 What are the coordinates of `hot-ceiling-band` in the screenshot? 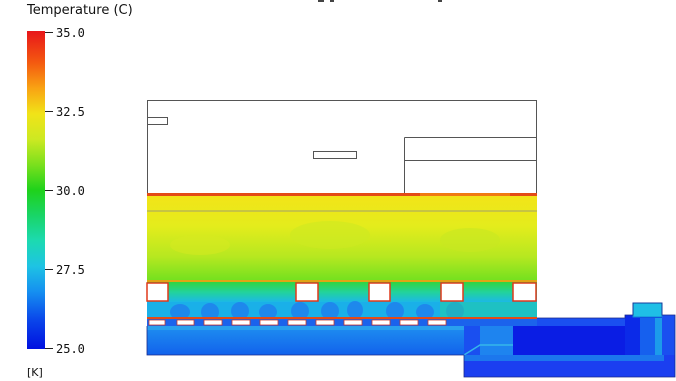 It's located at (342, 194).